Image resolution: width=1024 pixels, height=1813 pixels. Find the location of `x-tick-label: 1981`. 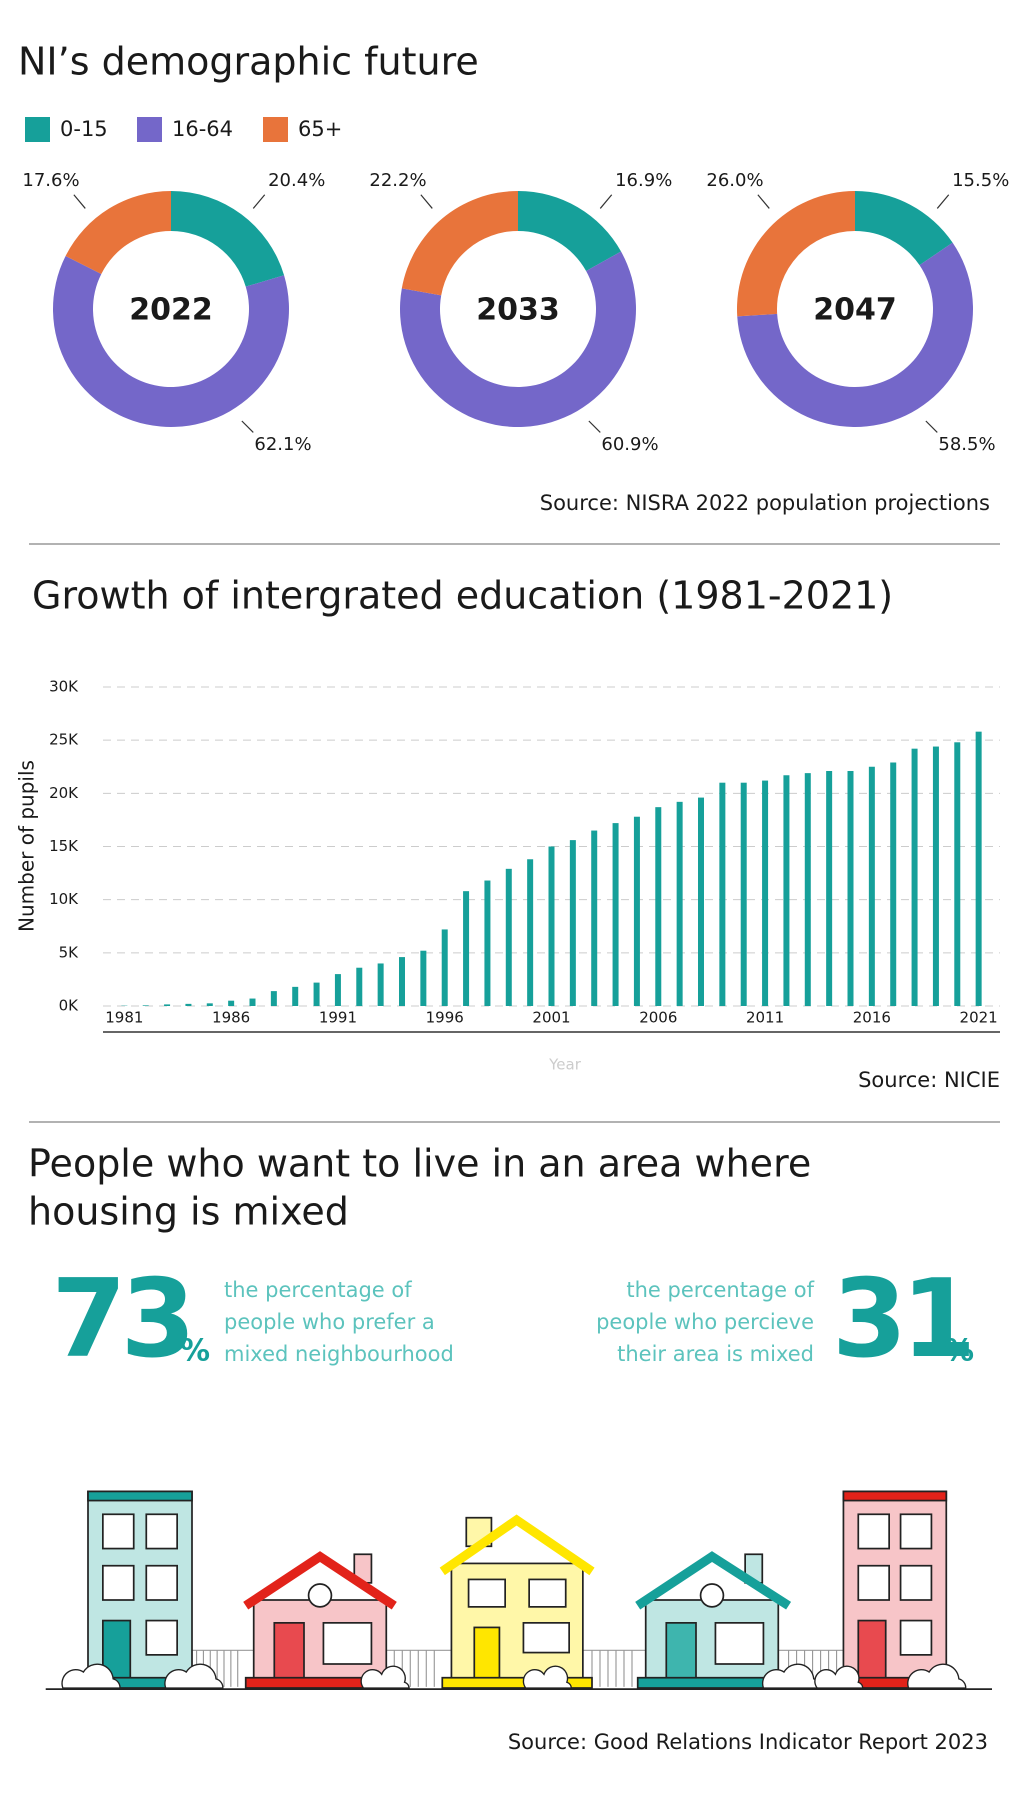

x-tick-label: 1981 is located at coordinates (124, 1018).